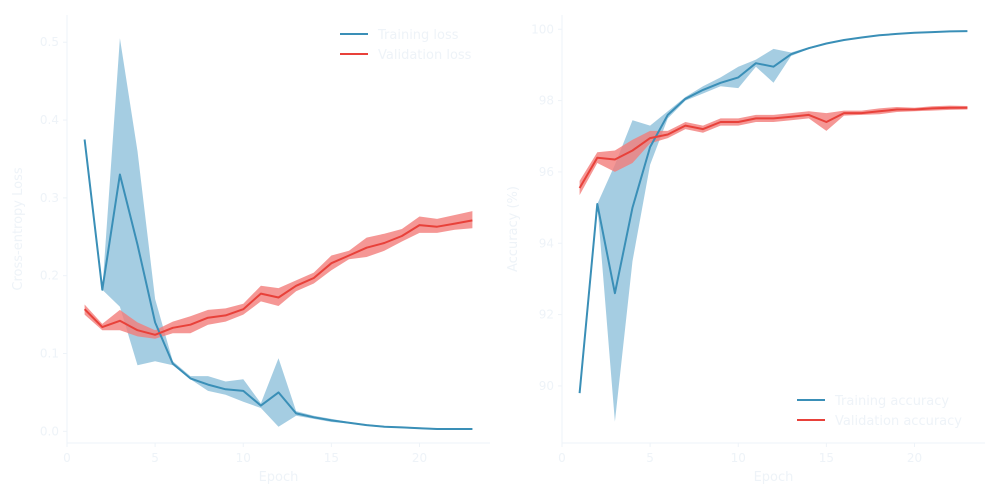 The image size is (1000, 500). Describe the element at coordinates (546, 315) in the screenshot. I see `panel2-y-tick-label-1: 92` at that location.